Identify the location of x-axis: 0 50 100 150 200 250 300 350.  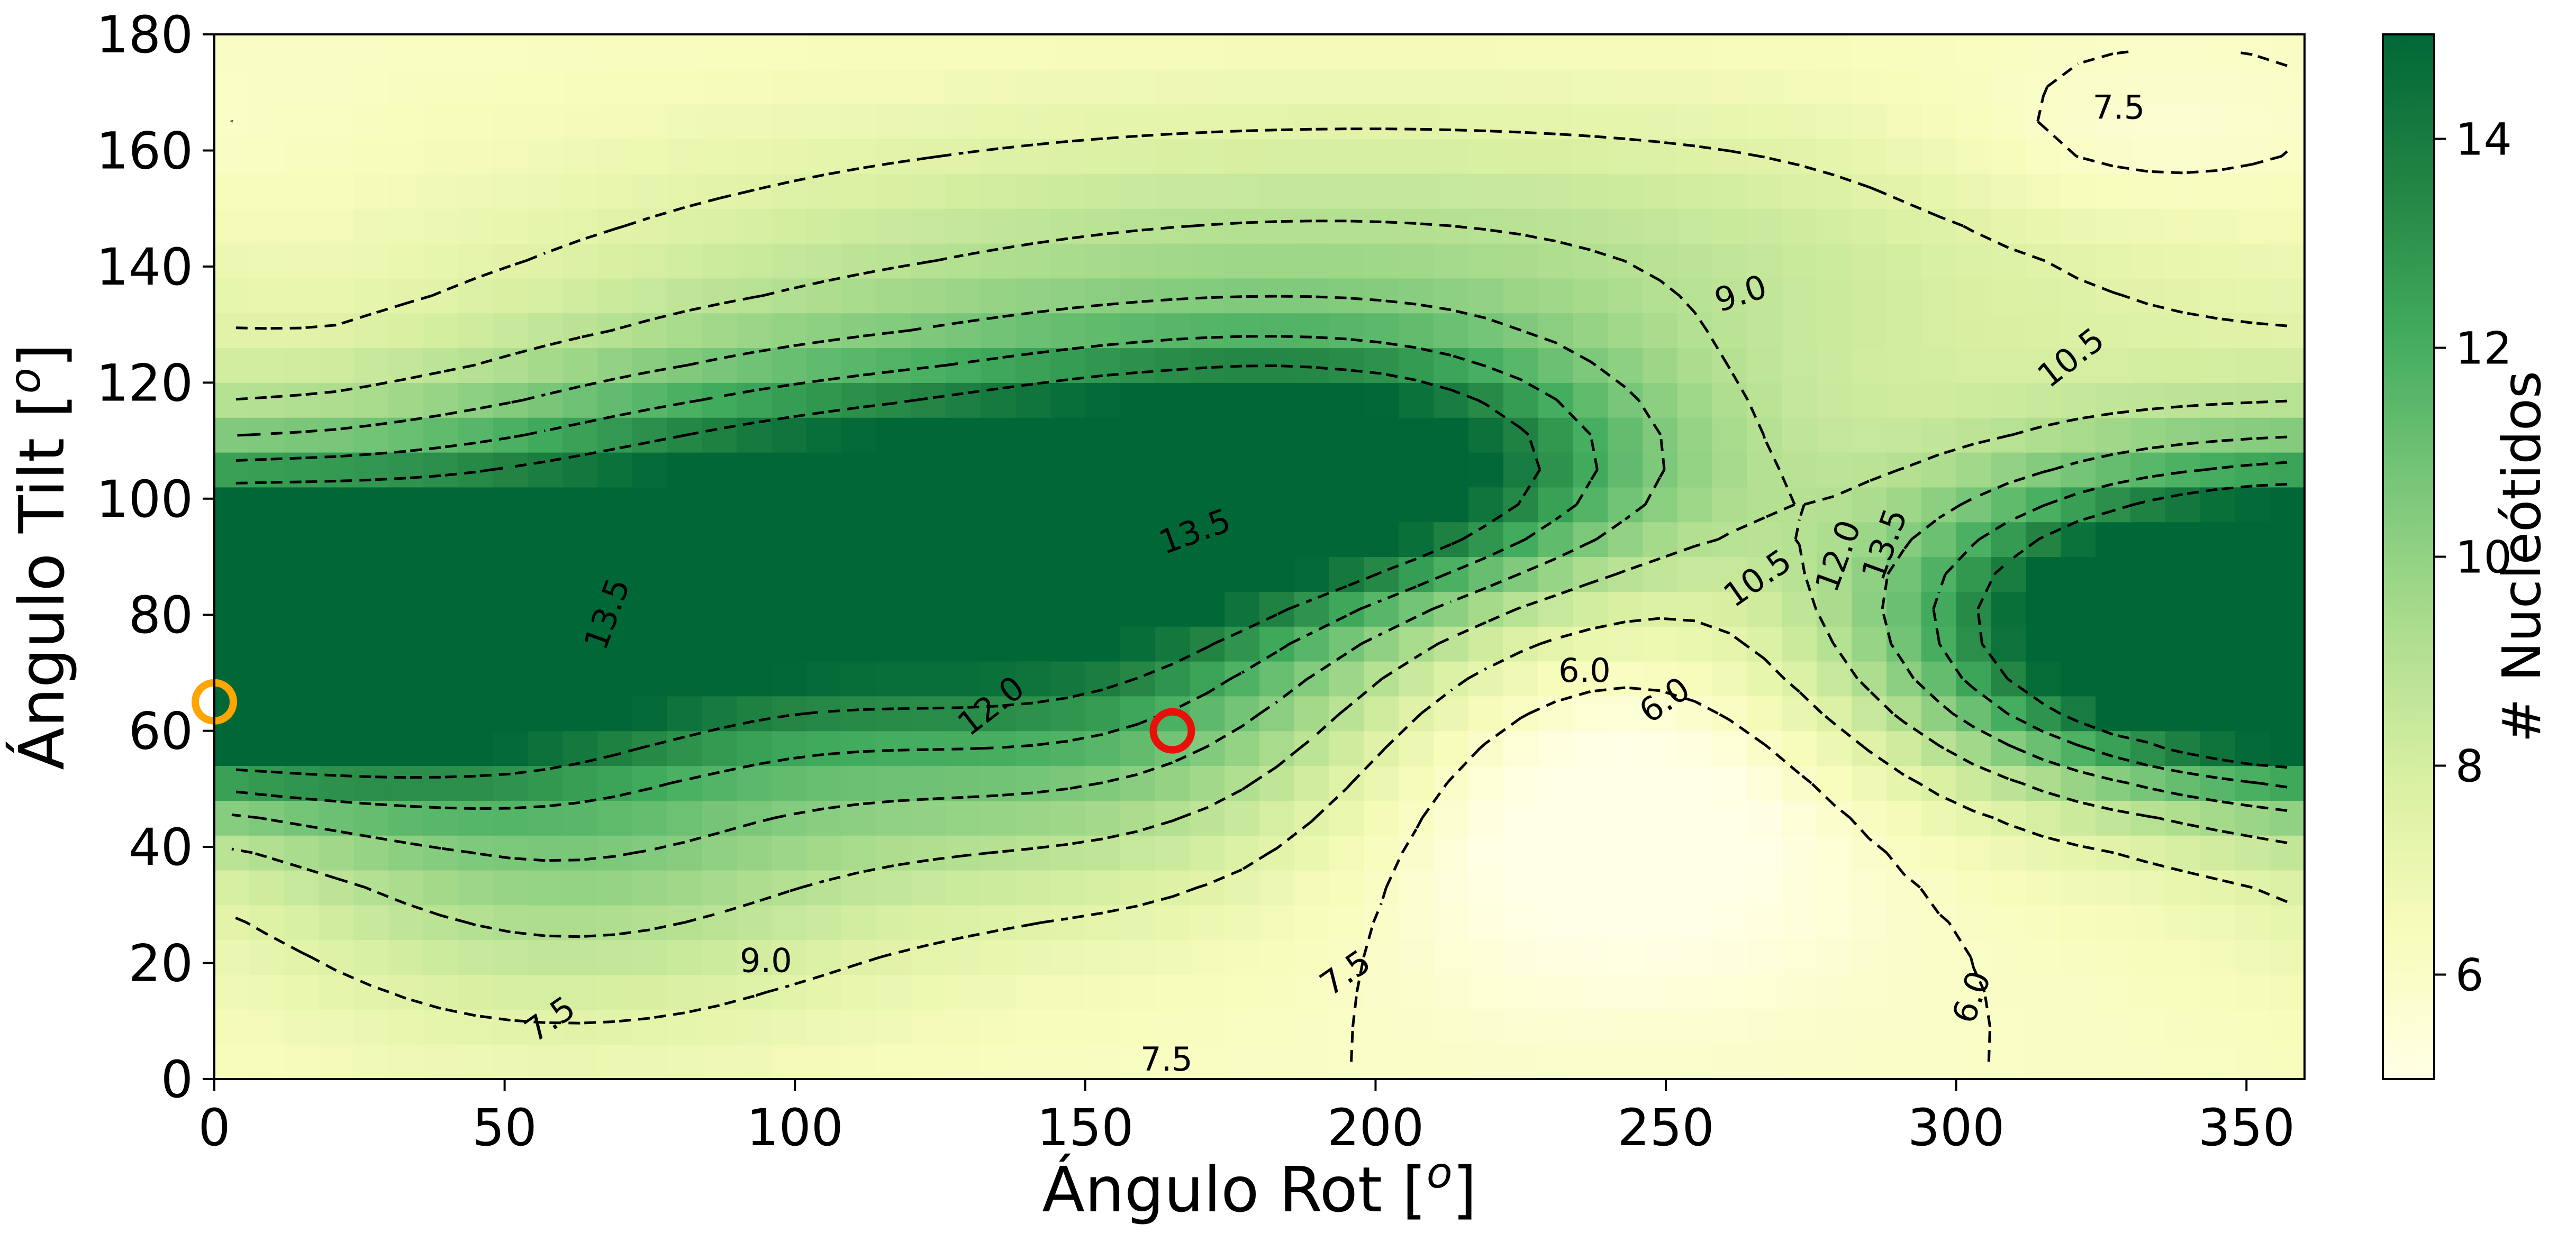
(1246, 1118).